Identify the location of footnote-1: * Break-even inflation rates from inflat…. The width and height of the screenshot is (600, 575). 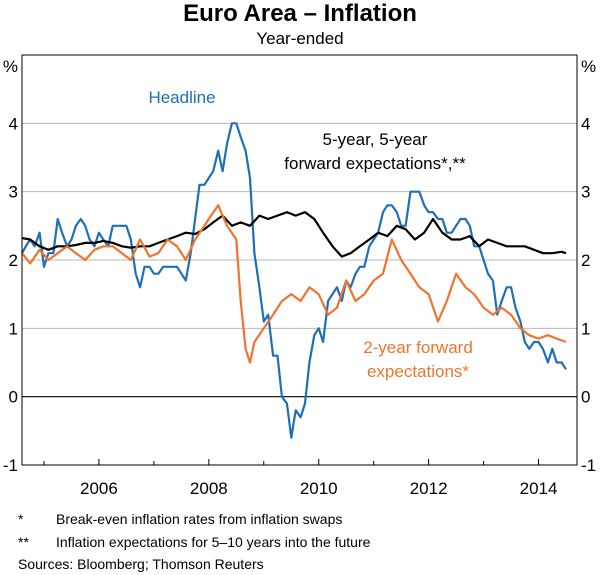
(298, 519).